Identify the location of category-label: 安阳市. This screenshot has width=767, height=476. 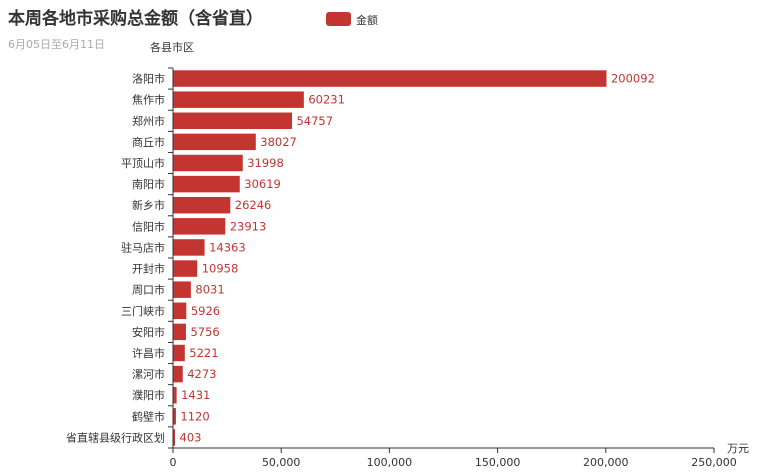
(148, 332).